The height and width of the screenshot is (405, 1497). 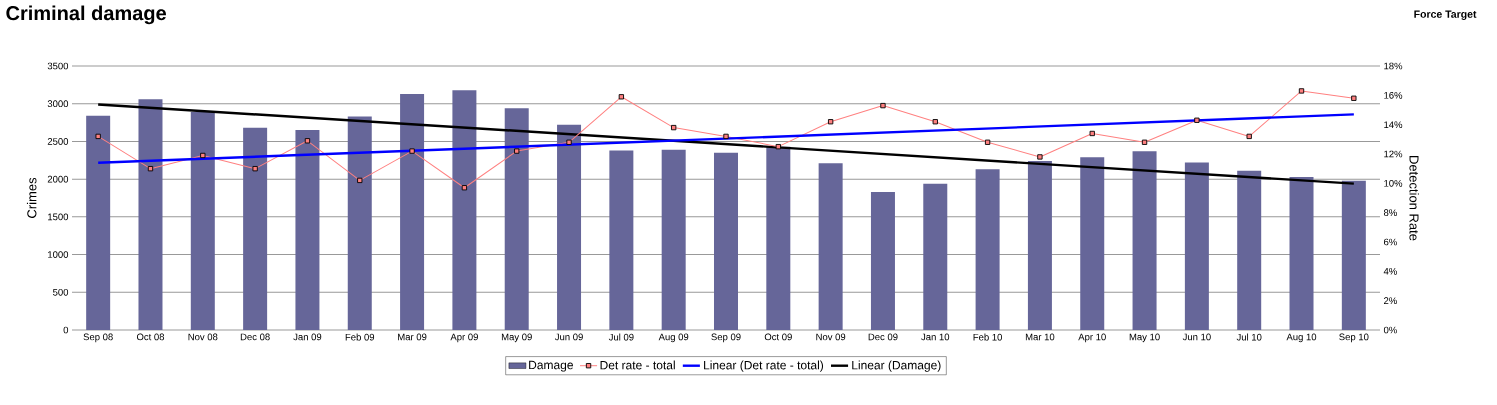 What do you see at coordinates (516, 338) in the screenshot?
I see `x-tick-label: May 09` at bounding box center [516, 338].